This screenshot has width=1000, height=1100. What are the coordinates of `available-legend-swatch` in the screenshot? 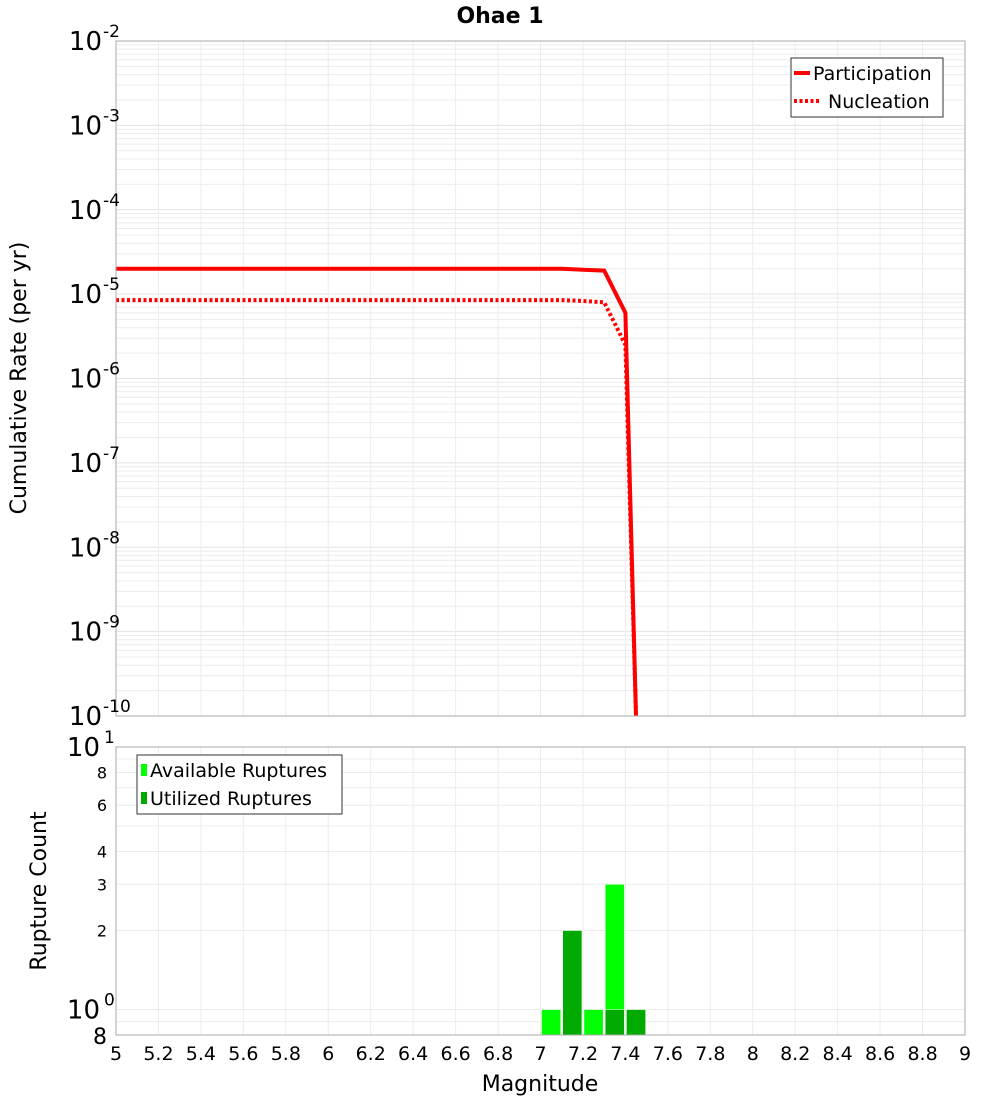 It's located at (144, 770).